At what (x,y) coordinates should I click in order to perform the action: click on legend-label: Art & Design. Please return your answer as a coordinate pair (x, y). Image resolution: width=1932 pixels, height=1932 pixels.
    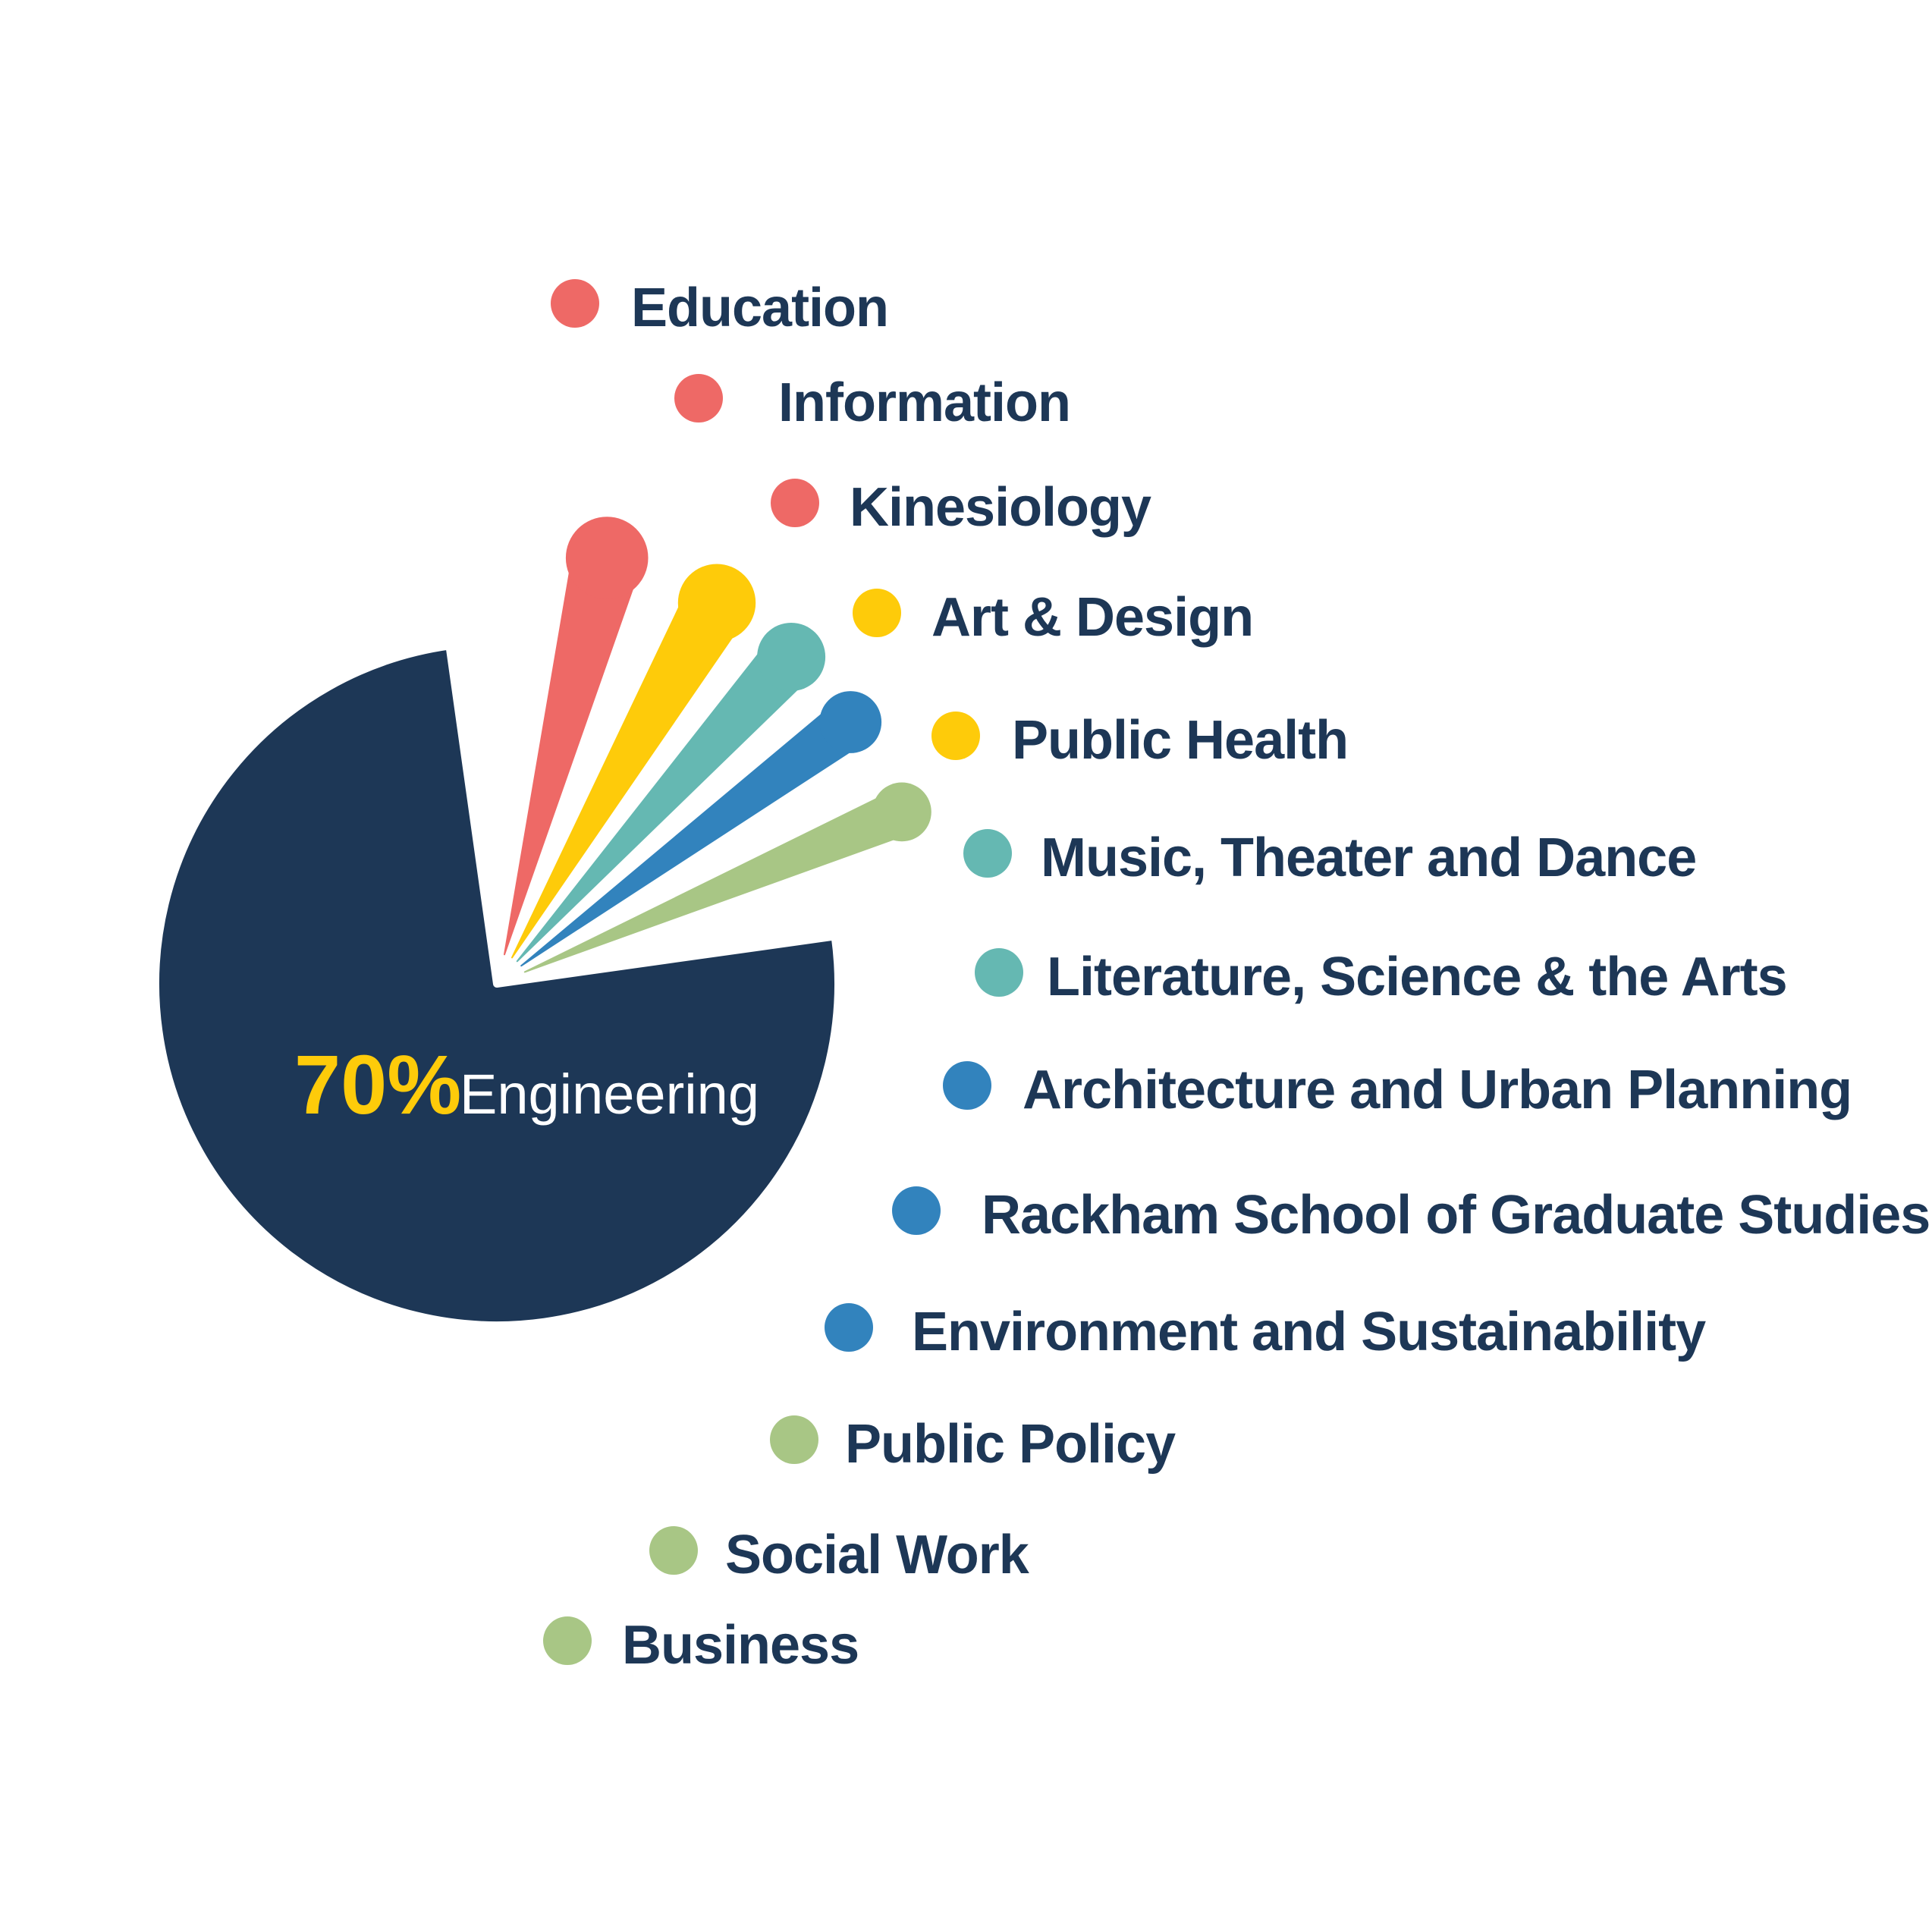
    Looking at the image, I should click on (1092, 617).